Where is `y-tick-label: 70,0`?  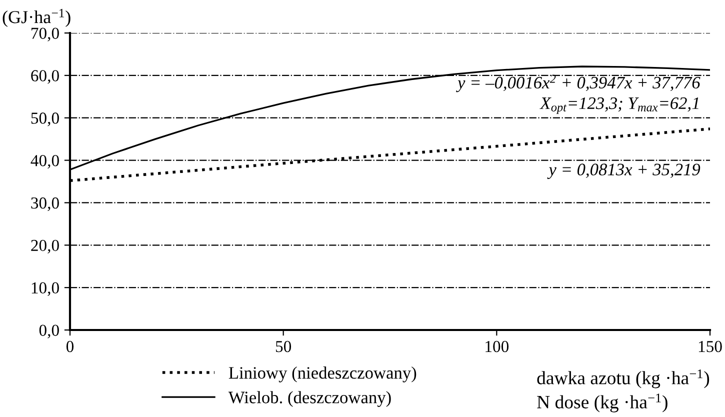
y-tick-label: 70,0 is located at coordinates (45, 35).